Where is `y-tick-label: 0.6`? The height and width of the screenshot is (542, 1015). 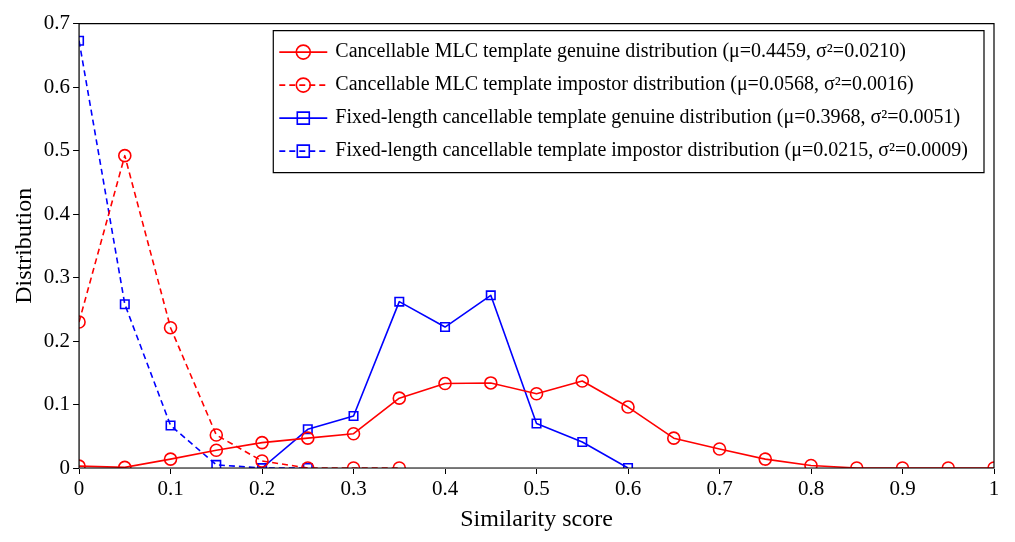 y-tick-label: 0.6 is located at coordinates (57, 85).